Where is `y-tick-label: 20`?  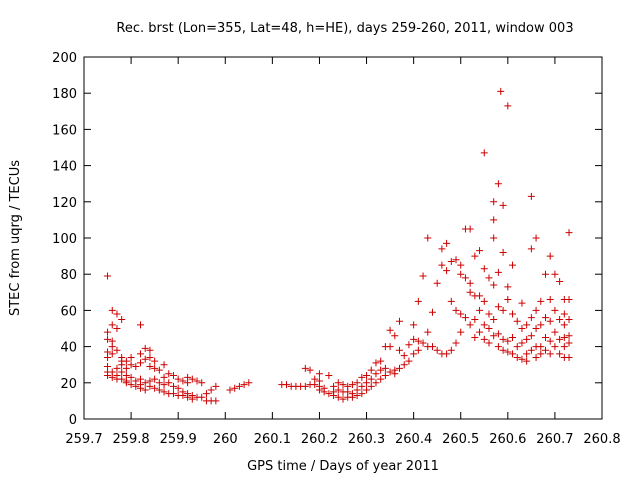 y-tick-label: 20 is located at coordinates (68, 384).